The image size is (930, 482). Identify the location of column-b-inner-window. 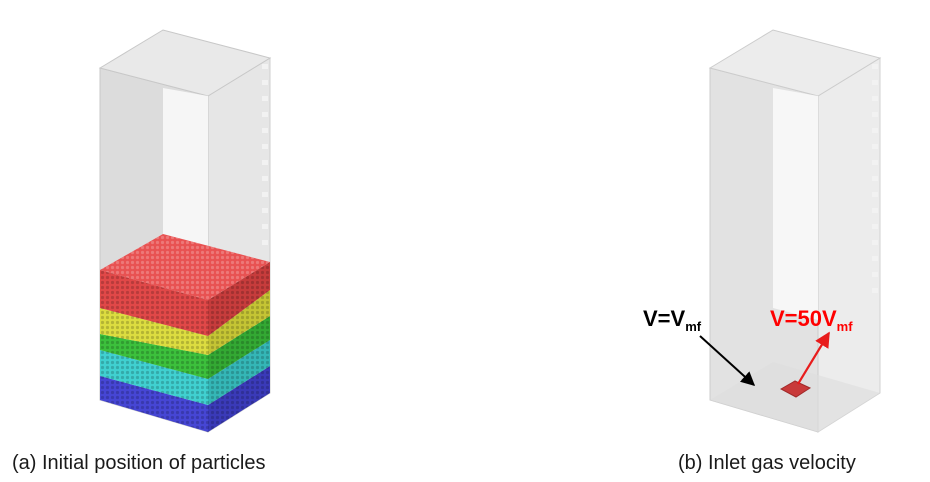
(795, 204).